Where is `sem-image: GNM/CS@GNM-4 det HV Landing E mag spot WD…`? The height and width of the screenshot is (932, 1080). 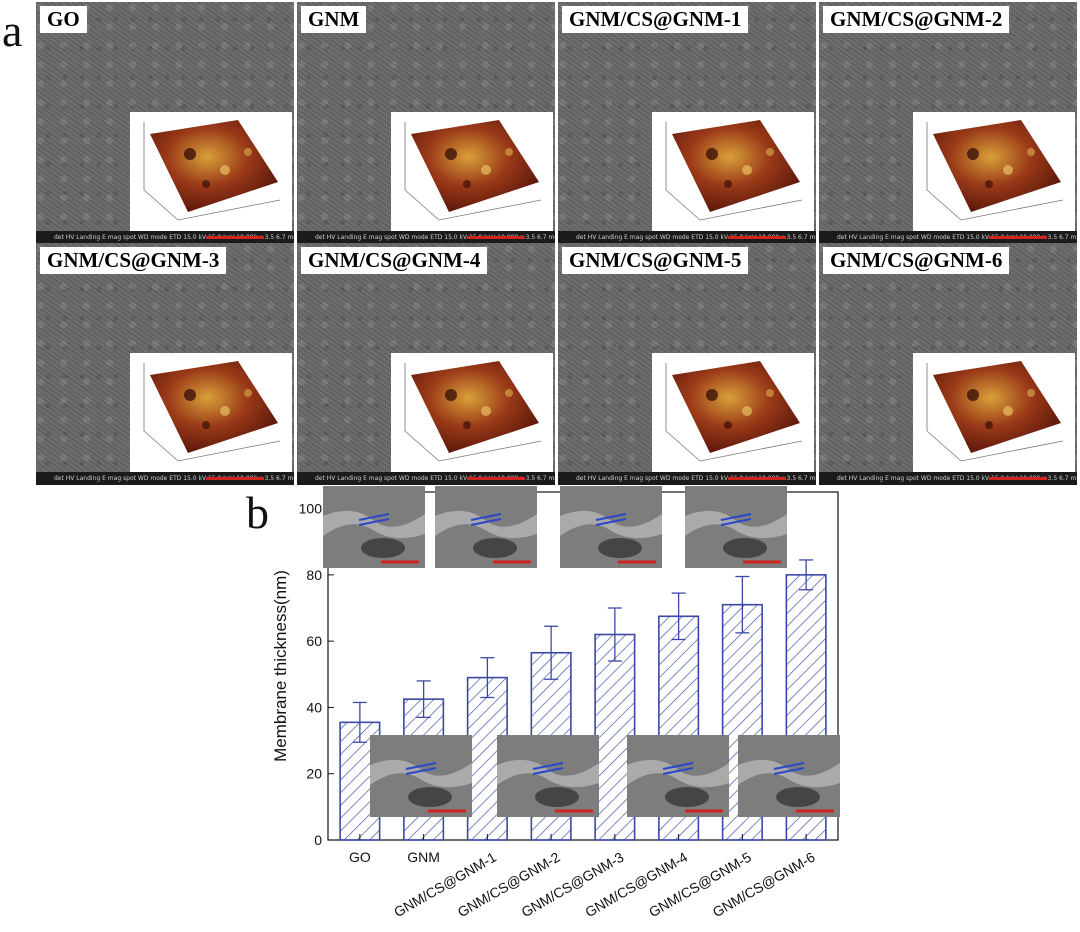
sem-image: GNM/CS@GNM-4 det HV Landing E mag spot WD… is located at coordinates (426, 364).